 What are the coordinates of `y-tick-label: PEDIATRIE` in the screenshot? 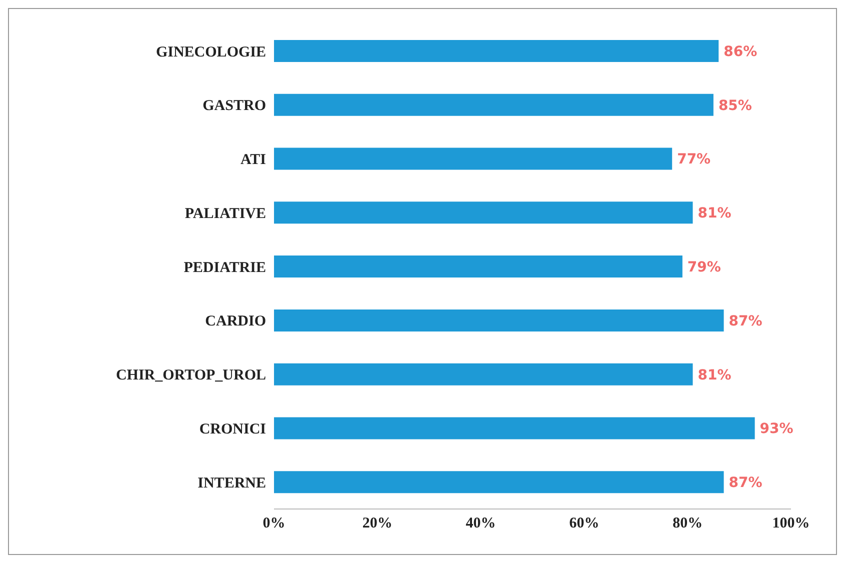 It's located at (225, 268).